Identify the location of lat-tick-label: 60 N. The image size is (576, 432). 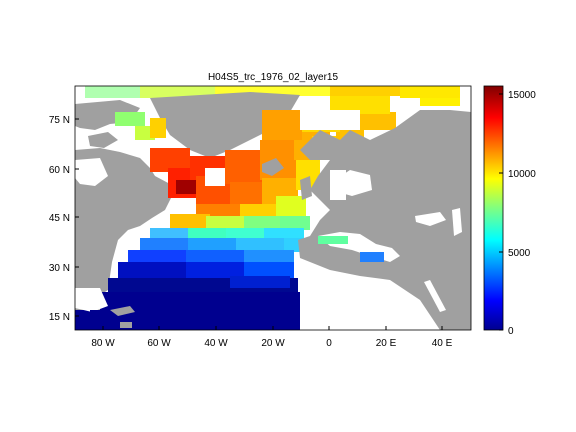
(59, 170).